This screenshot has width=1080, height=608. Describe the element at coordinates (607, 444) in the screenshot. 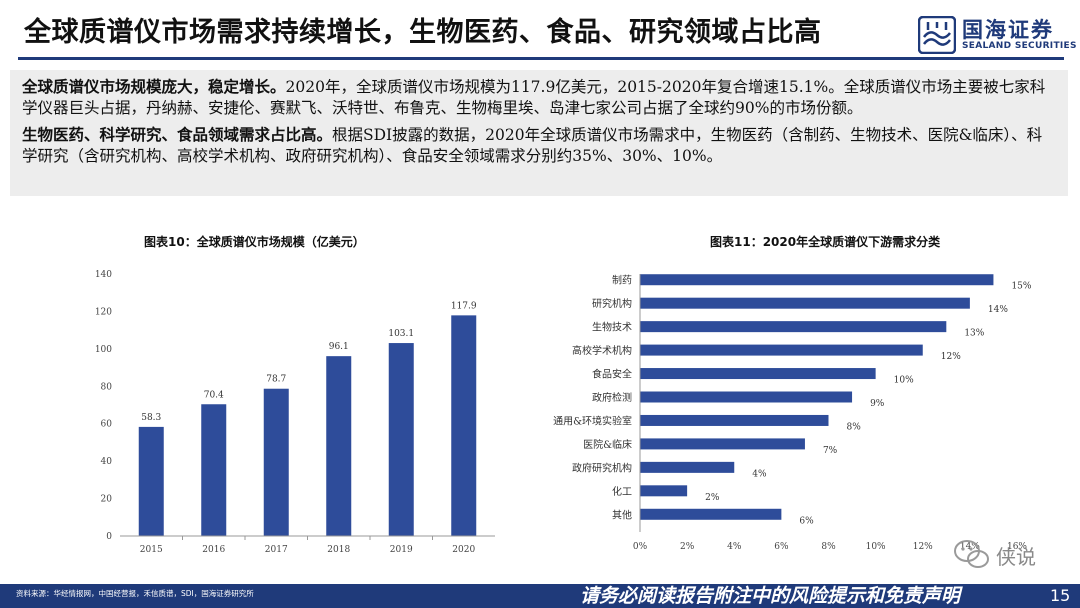

I see `y-category-label: 医院&临床` at that location.